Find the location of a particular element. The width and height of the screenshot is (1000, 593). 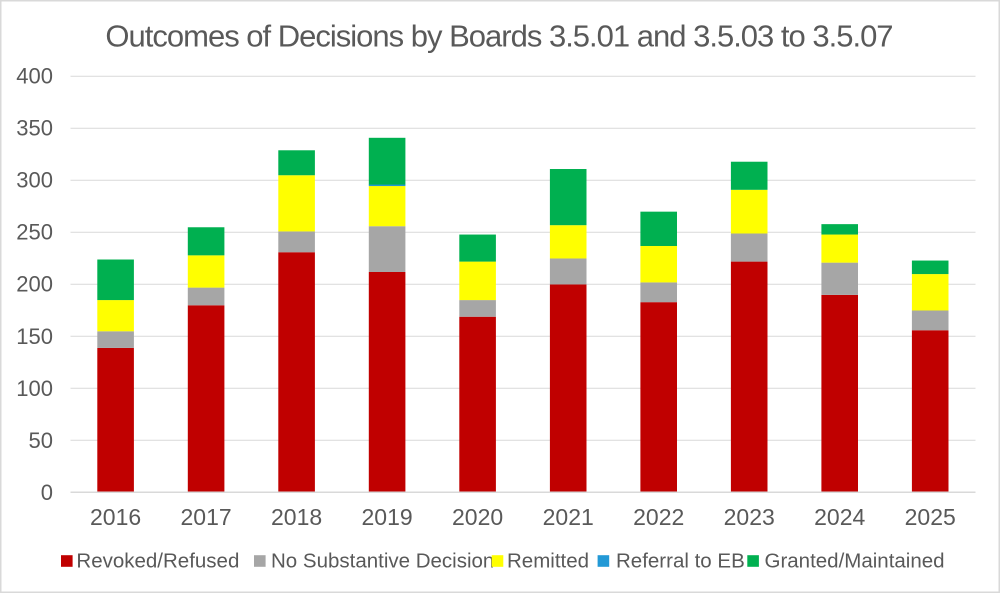

svg-text: 50 is located at coordinates (41, 440).